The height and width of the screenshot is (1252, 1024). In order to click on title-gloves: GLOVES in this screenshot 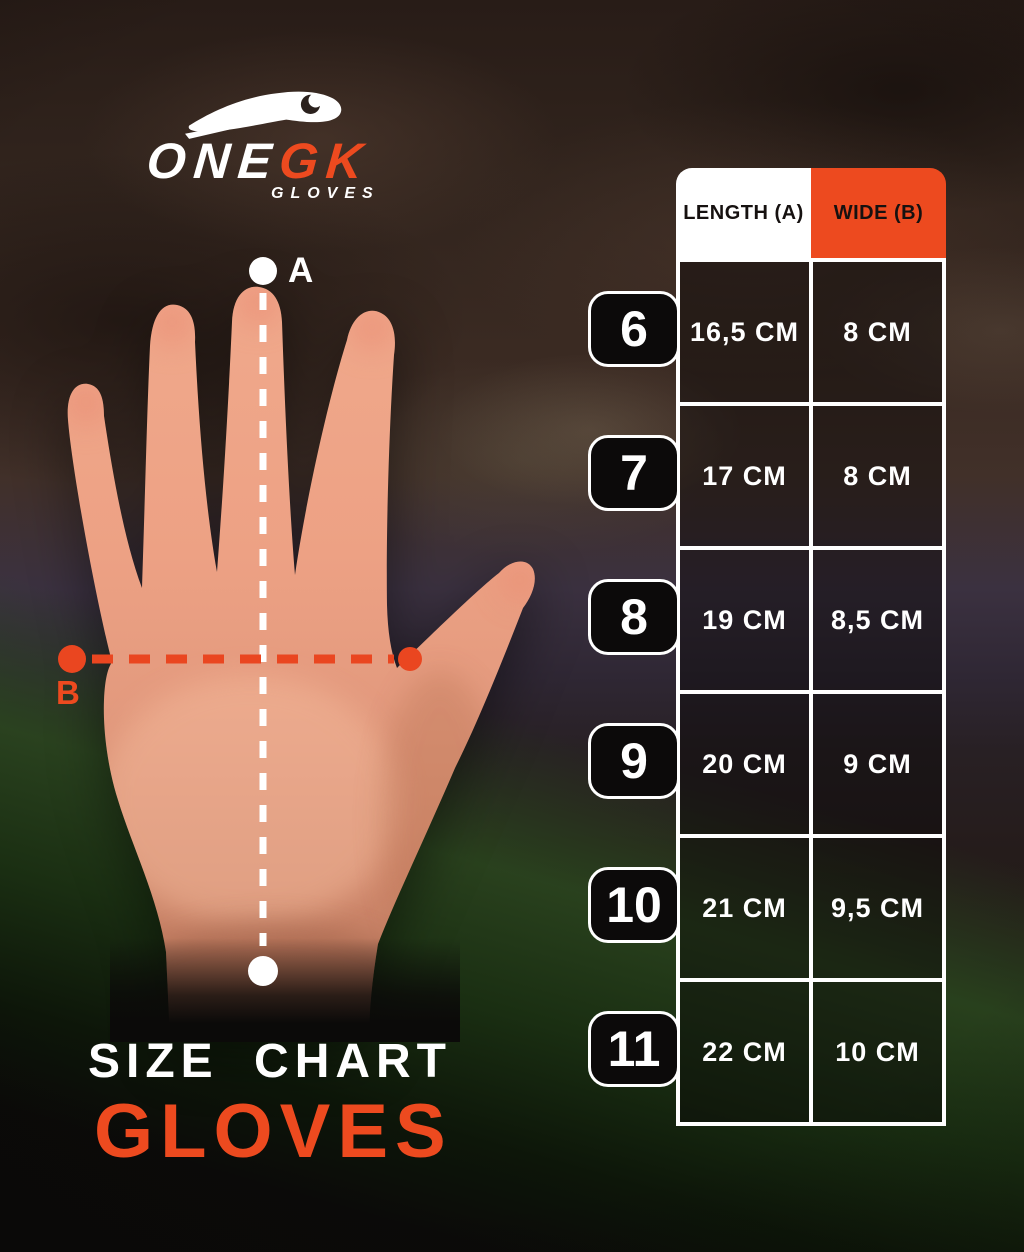, I will do `click(273, 1131)`.